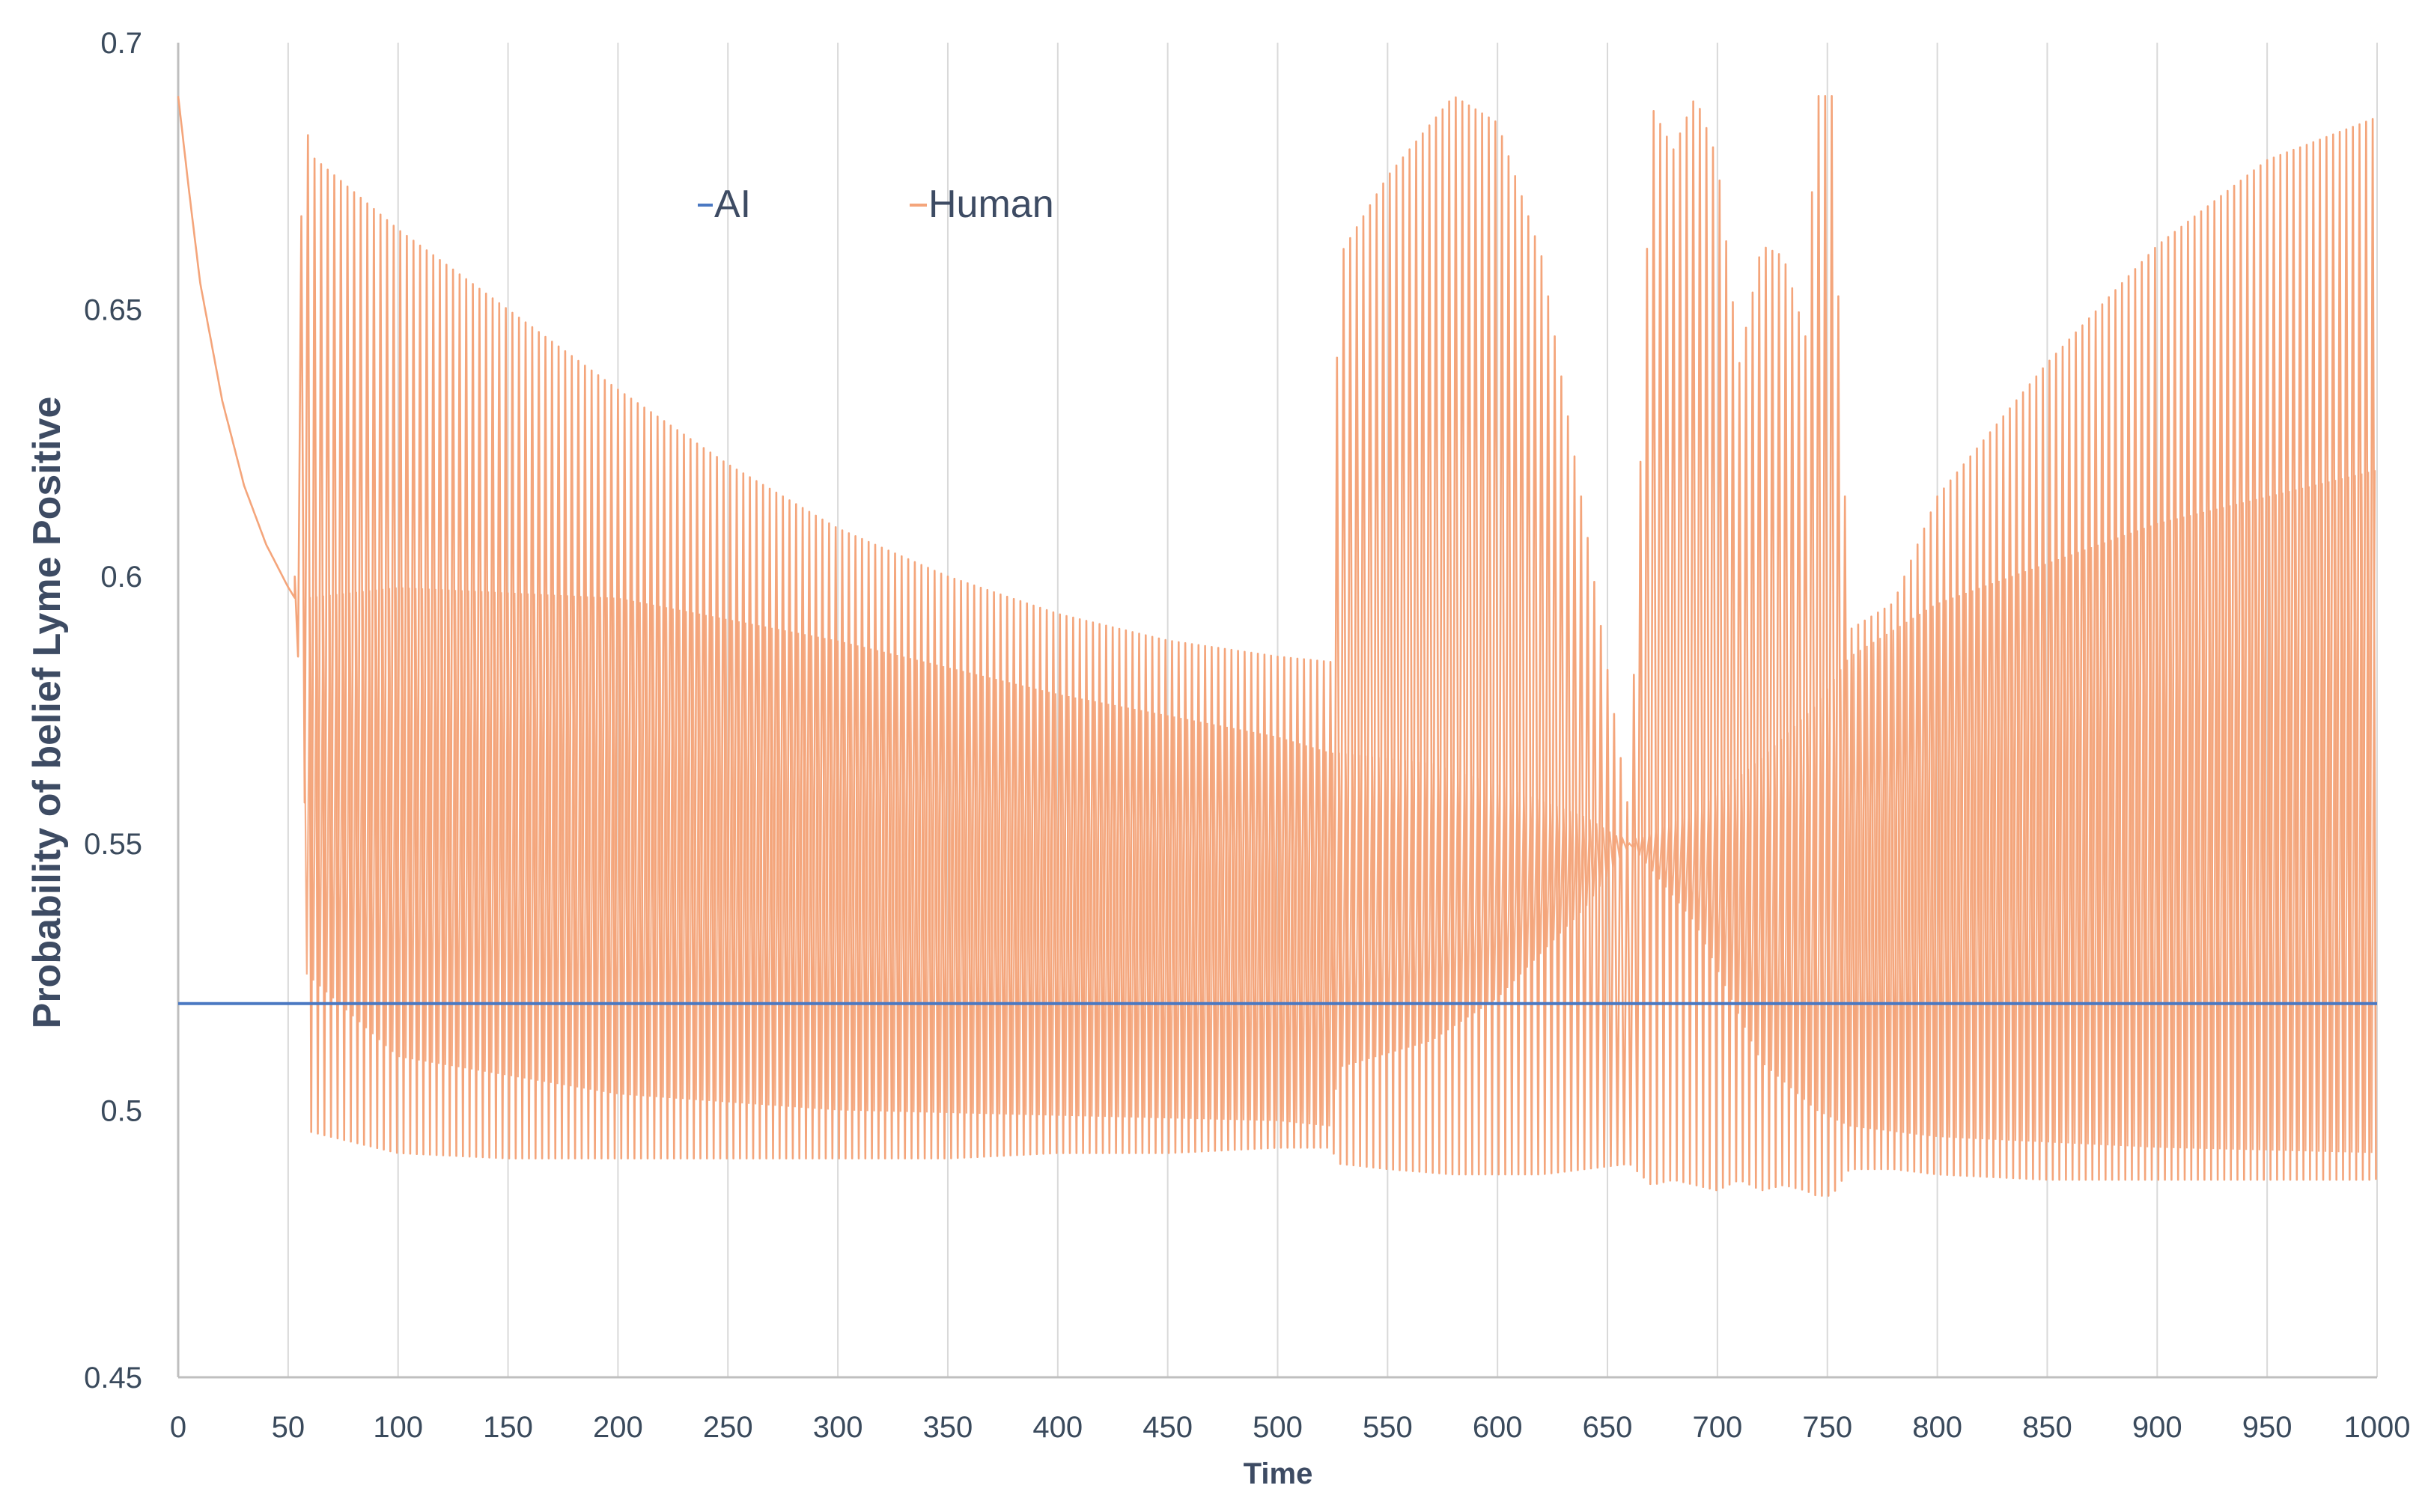  What do you see at coordinates (1718, 1427) in the screenshot?
I see `x-tick-label: 700` at bounding box center [1718, 1427].